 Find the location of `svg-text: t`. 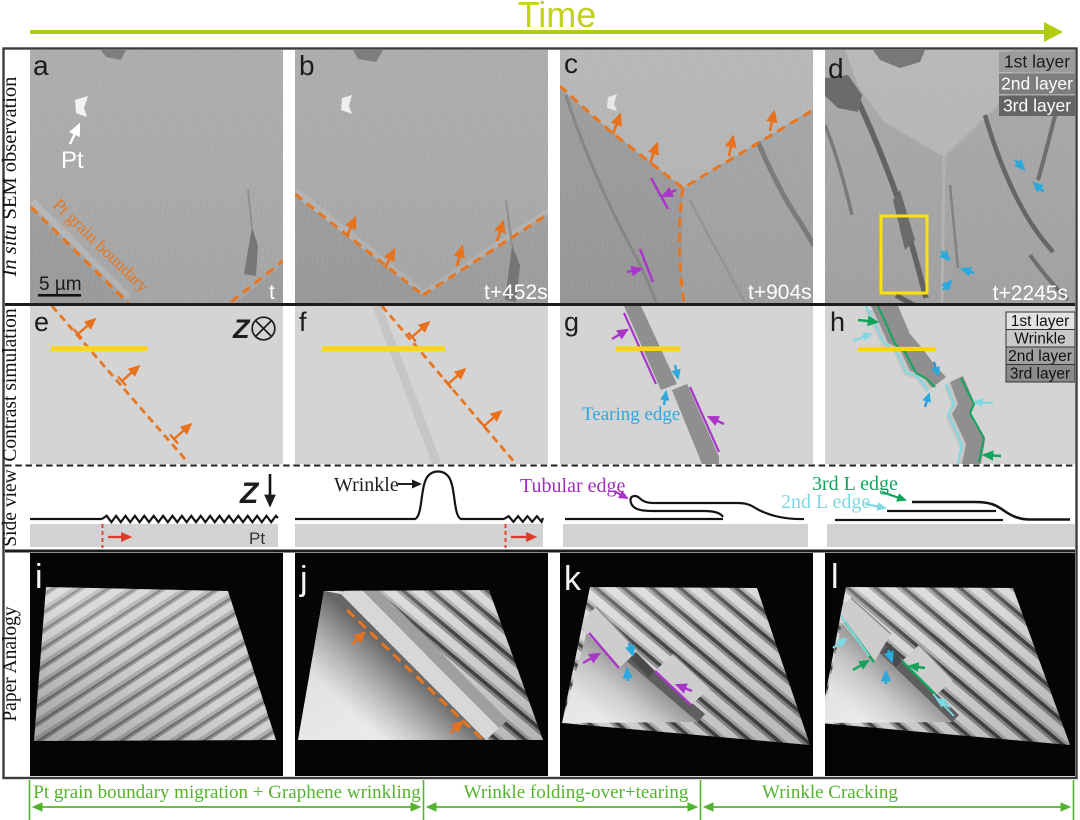

svg-text: t is located at coordinates (272, 292).